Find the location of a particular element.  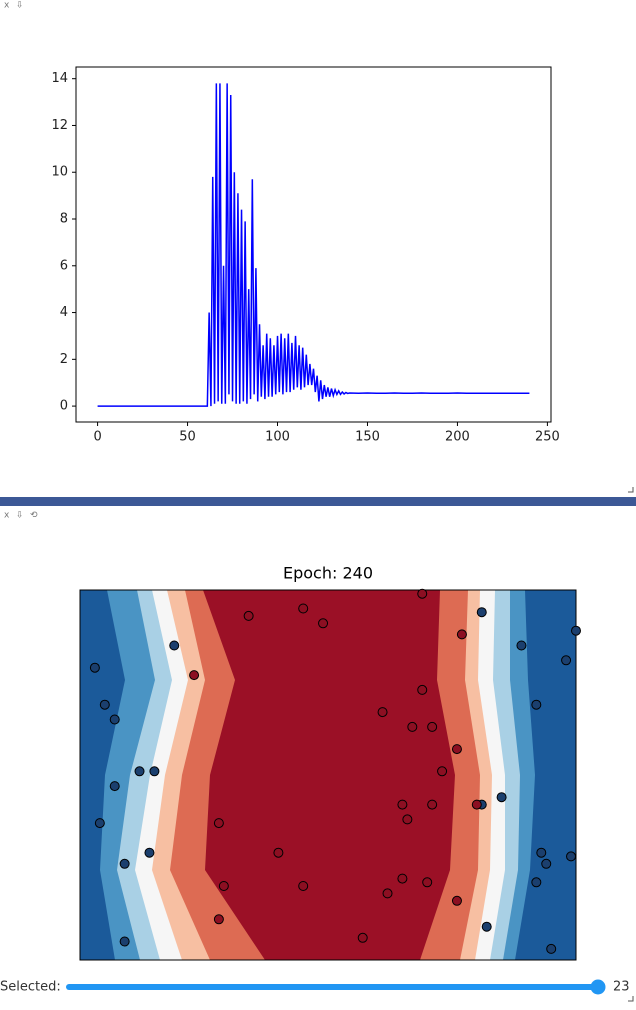

y-tick-label: 6 is located at coordinates (64, 265).